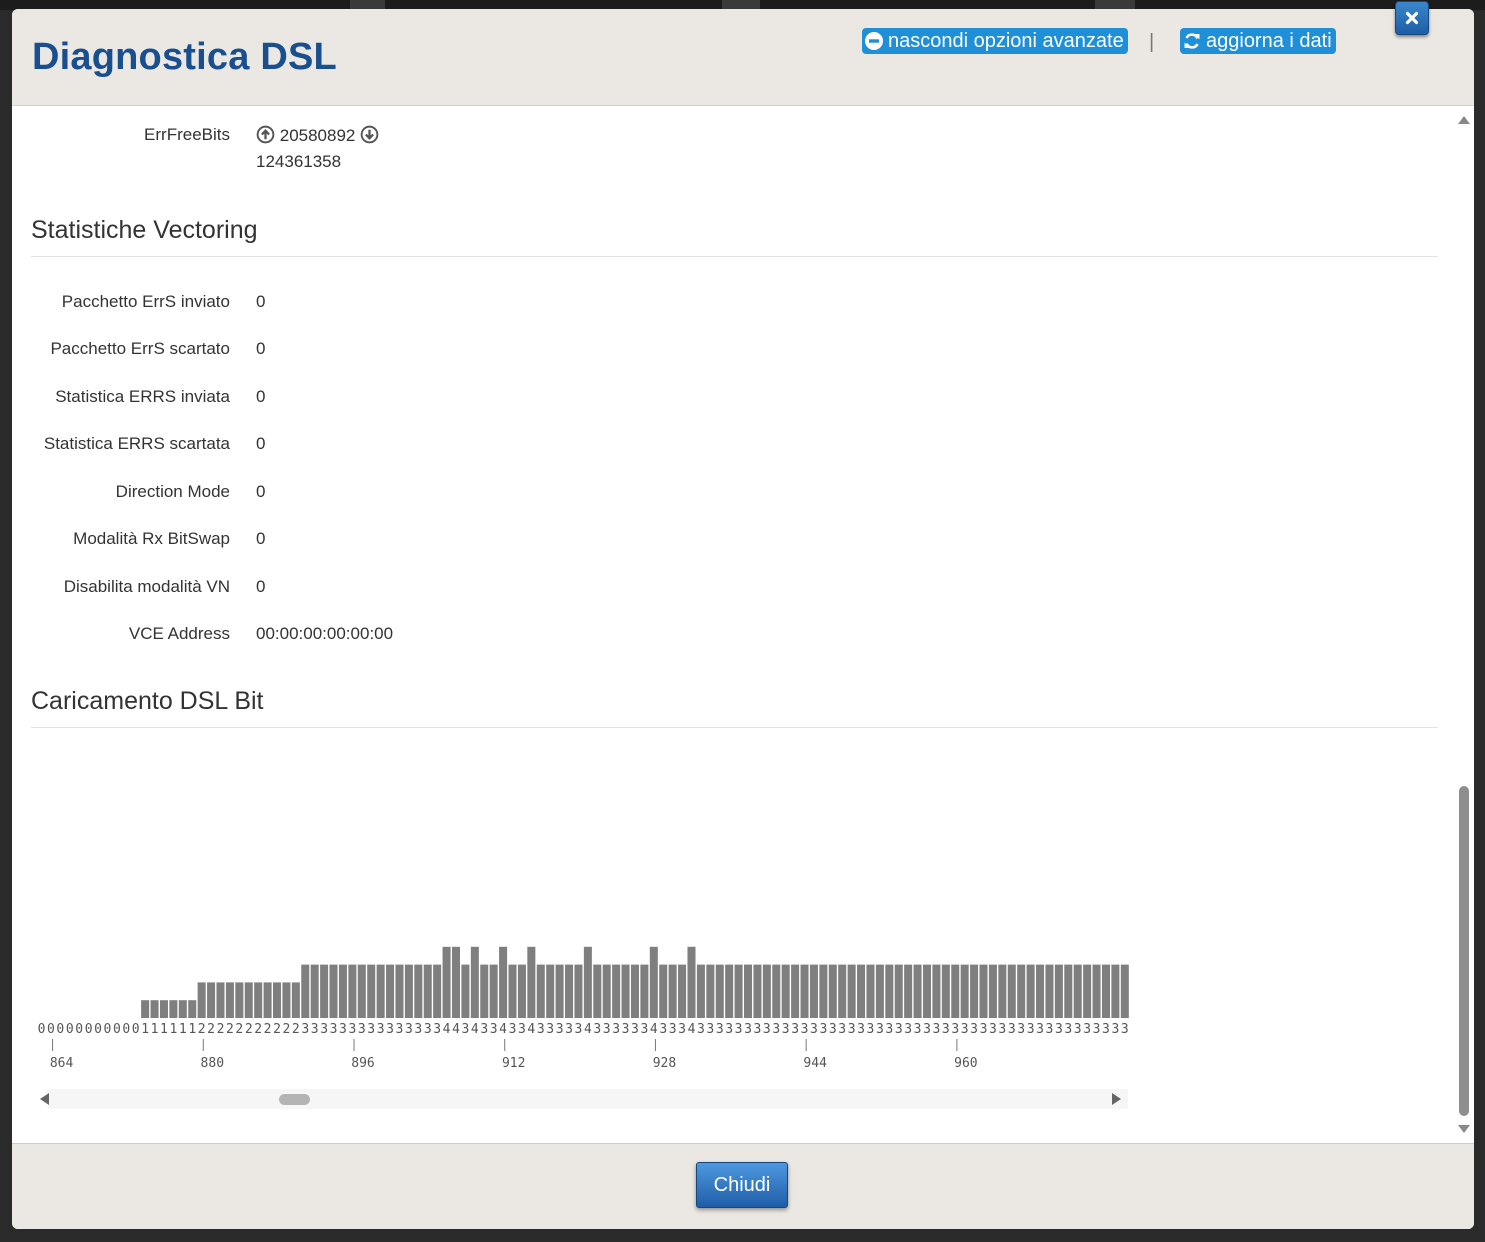 This screenshot has width=1485, height=1242. I want to click on scroll-up-arrow-icon, so click(1464, 120).